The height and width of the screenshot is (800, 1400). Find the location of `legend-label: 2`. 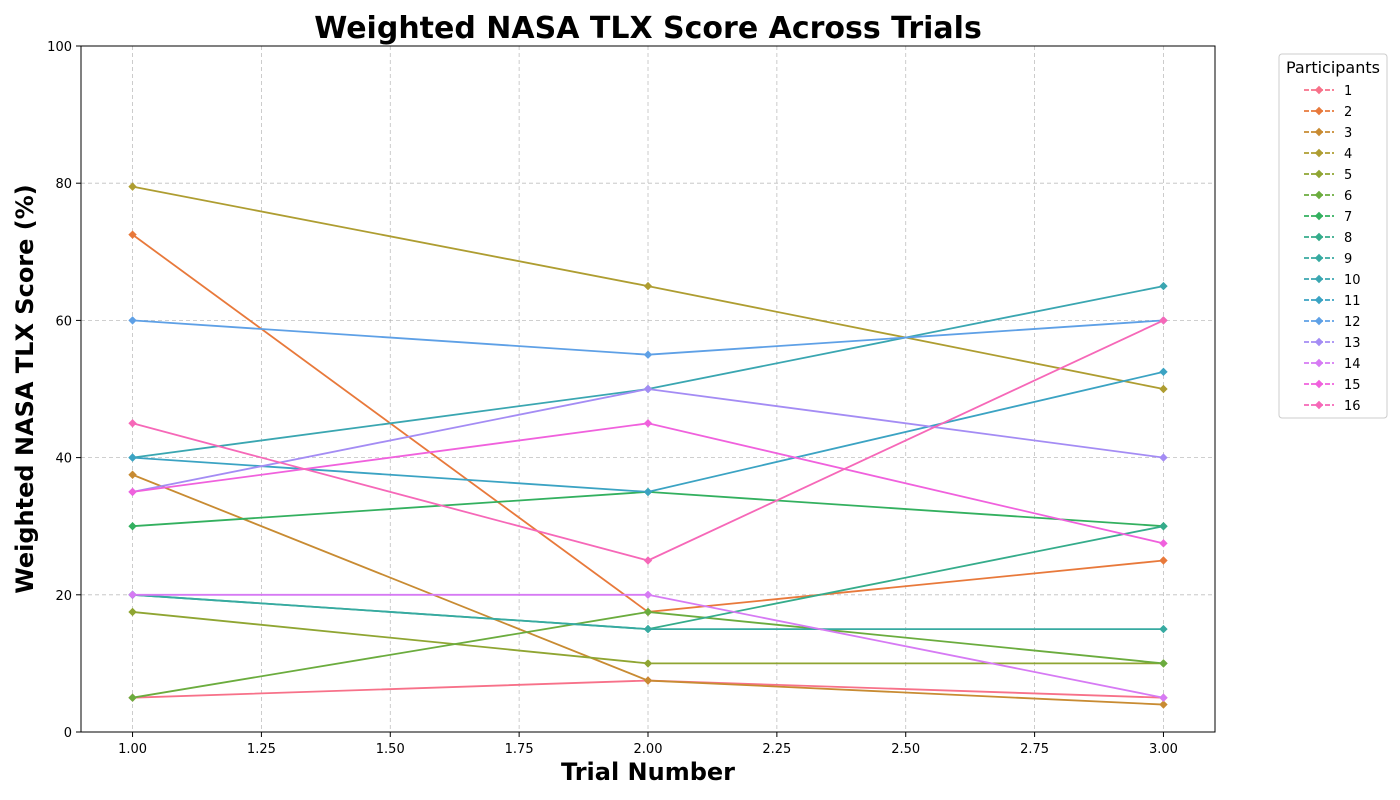

legend-label: 2 is located at coordinates (1348, 112).